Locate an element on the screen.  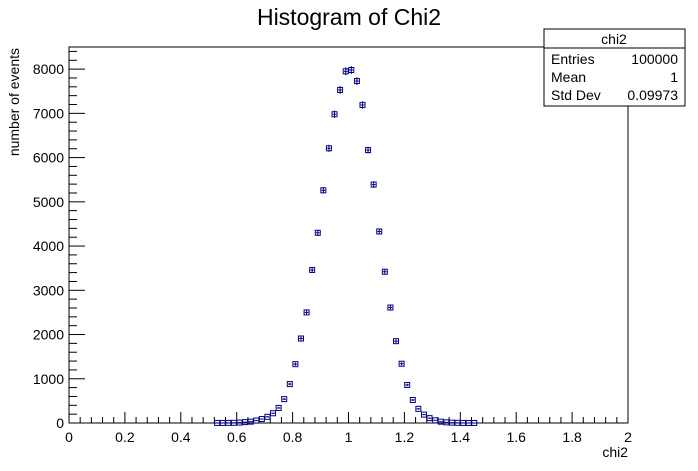
stats-box-border is located at coordinates (614, 67).